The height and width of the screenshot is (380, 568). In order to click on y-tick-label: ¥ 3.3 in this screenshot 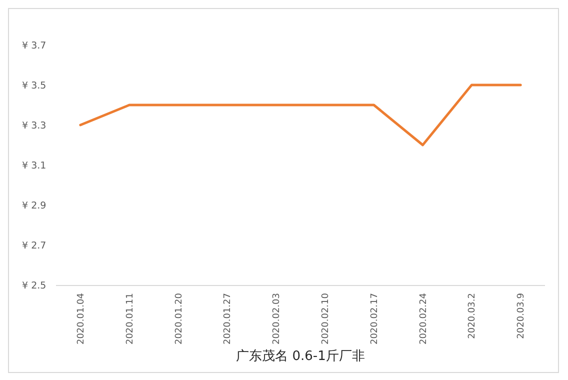, I will do `click(34, 126)`.